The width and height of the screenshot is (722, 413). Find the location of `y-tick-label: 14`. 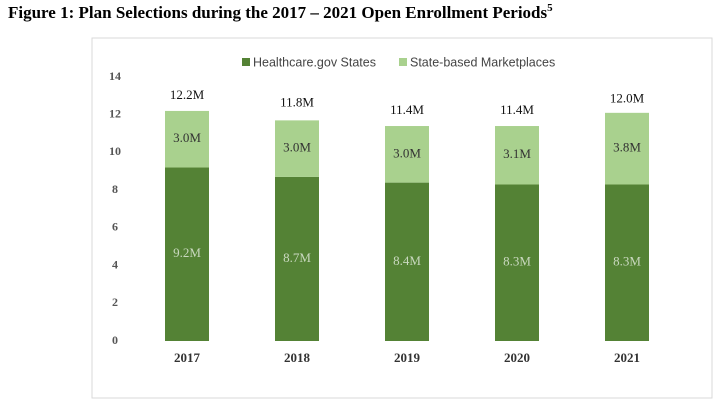

y-tick-label: 14 is located at coordinates (115, 76).